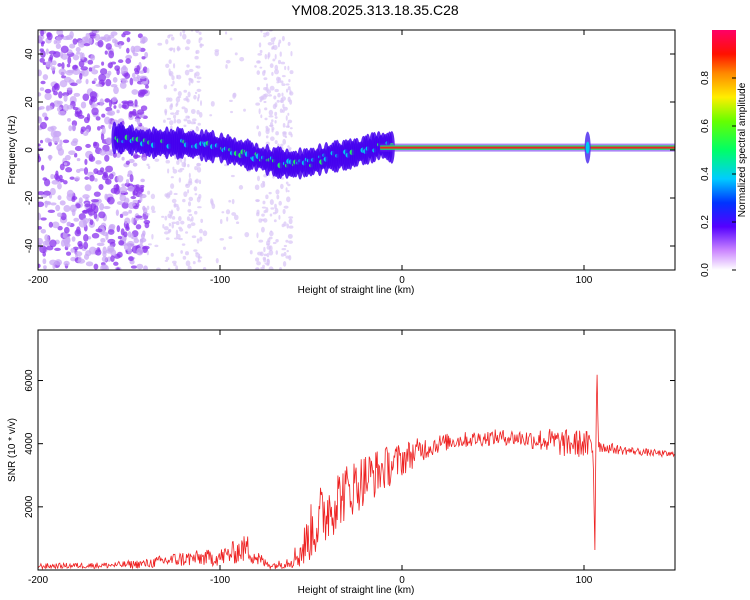  What do you see at coordinates (356, 290) in the screenshot?
I see `spectrogram-xlabel: Height of straight line (km)` at bounding box center [356, 290].